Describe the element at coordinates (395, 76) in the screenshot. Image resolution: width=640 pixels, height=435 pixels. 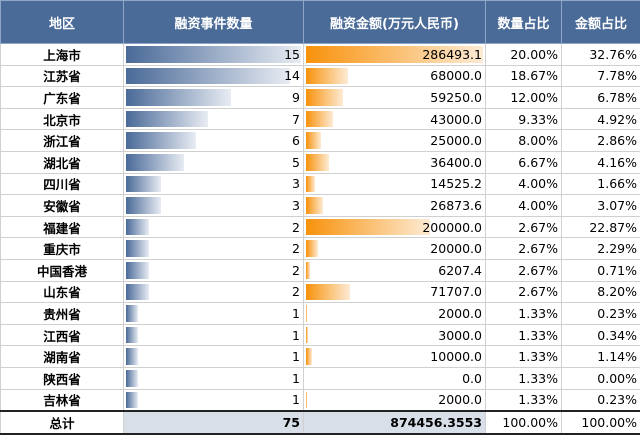
I see `amount-cell: 68000.0` at that location.